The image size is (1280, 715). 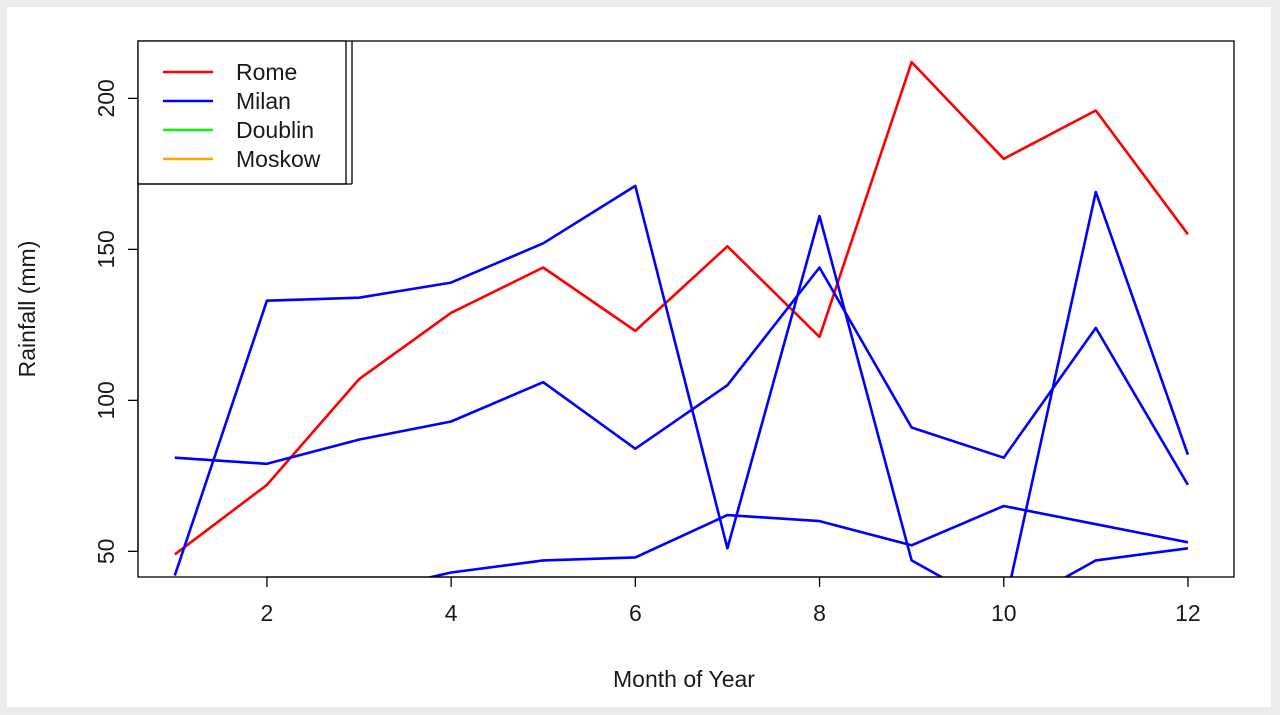 I want to click on legend-label: Moskow, so click(x=278, y=159).